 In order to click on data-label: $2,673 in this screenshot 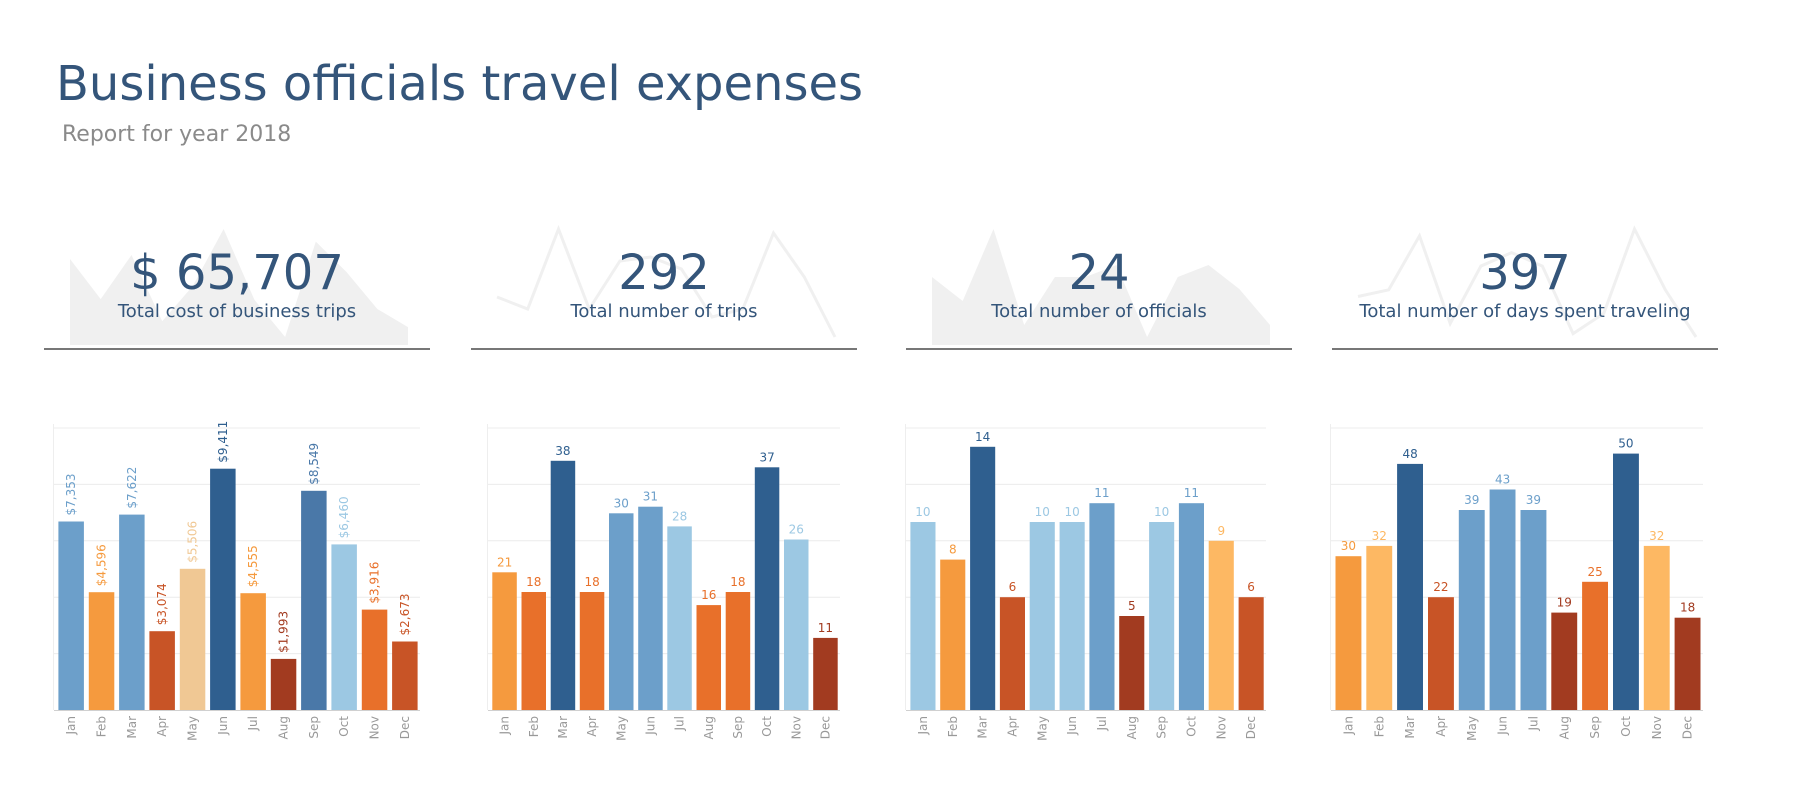, I will do `click(405, 615)`.